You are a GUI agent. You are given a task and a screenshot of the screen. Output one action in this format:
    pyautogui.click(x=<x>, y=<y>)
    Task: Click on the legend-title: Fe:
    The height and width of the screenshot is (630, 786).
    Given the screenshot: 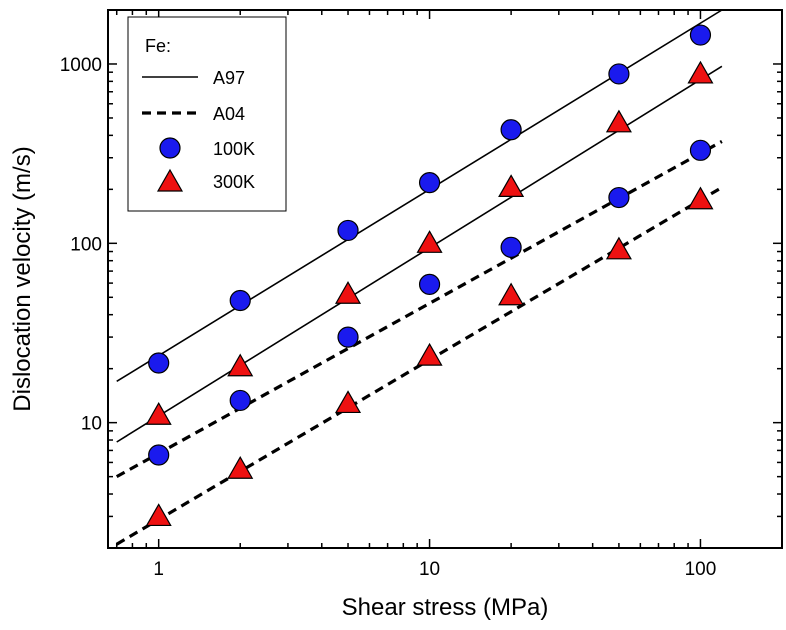 What is the action you would take?
    pyautogui.click(x=158, y=46)
    